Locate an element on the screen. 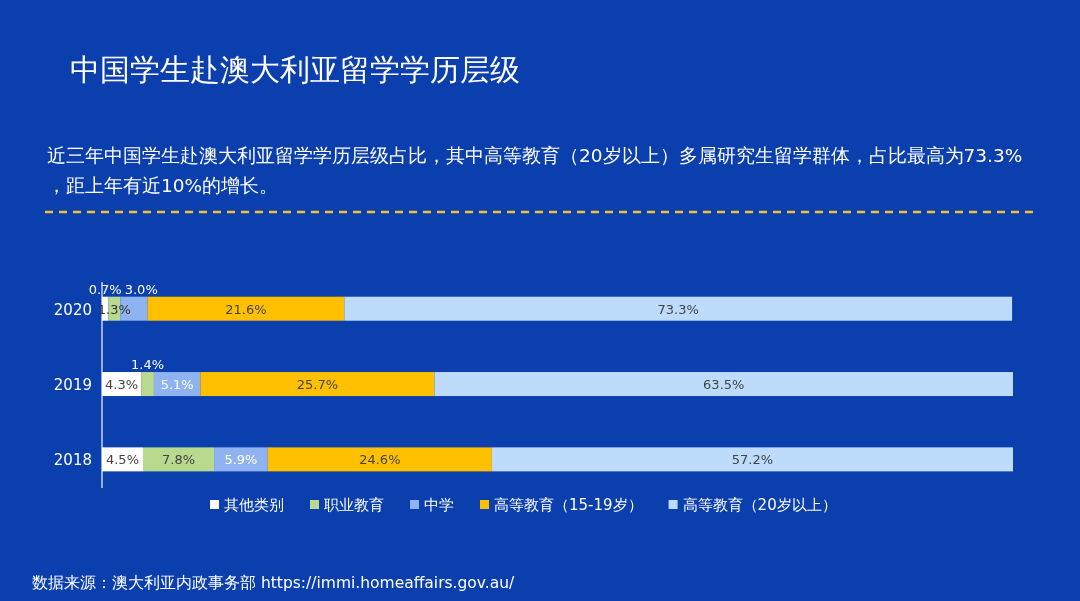  y-tick-label: 2019 is located at coordinates (72, 385).